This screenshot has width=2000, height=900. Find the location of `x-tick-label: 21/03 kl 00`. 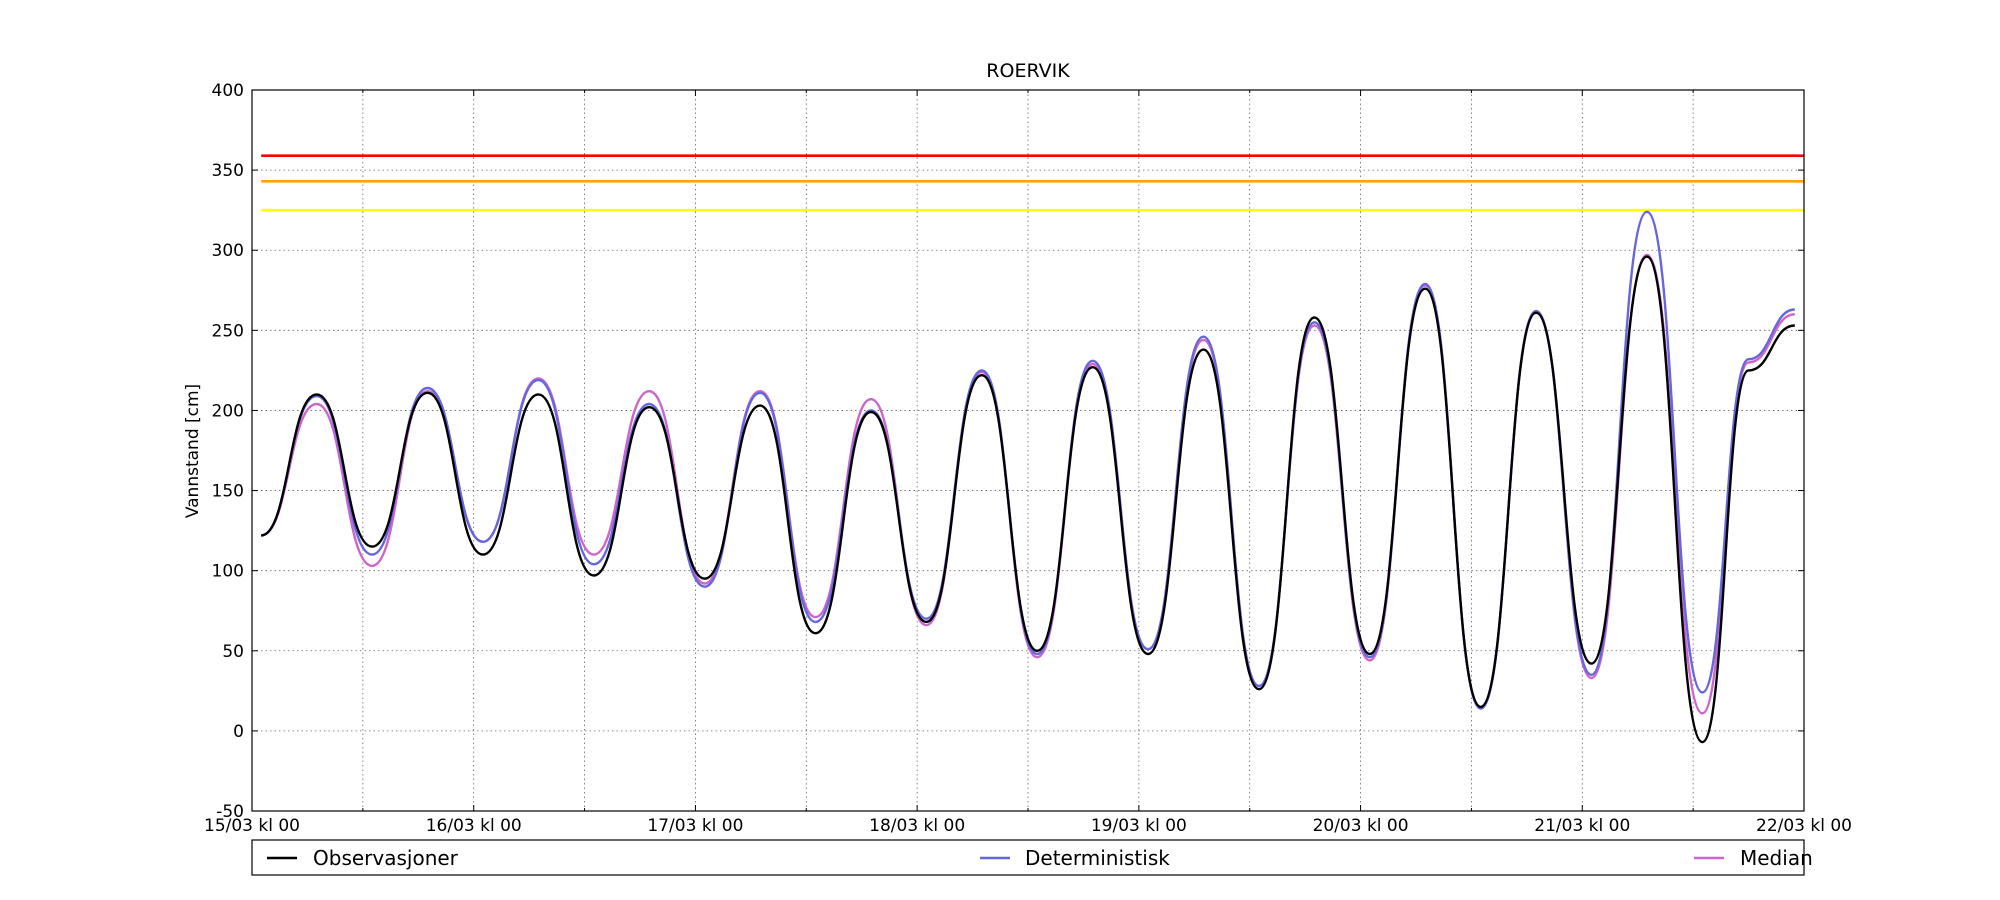

x-tick-label: 21/03 kl 00 is located at coordinates (1582, 826).